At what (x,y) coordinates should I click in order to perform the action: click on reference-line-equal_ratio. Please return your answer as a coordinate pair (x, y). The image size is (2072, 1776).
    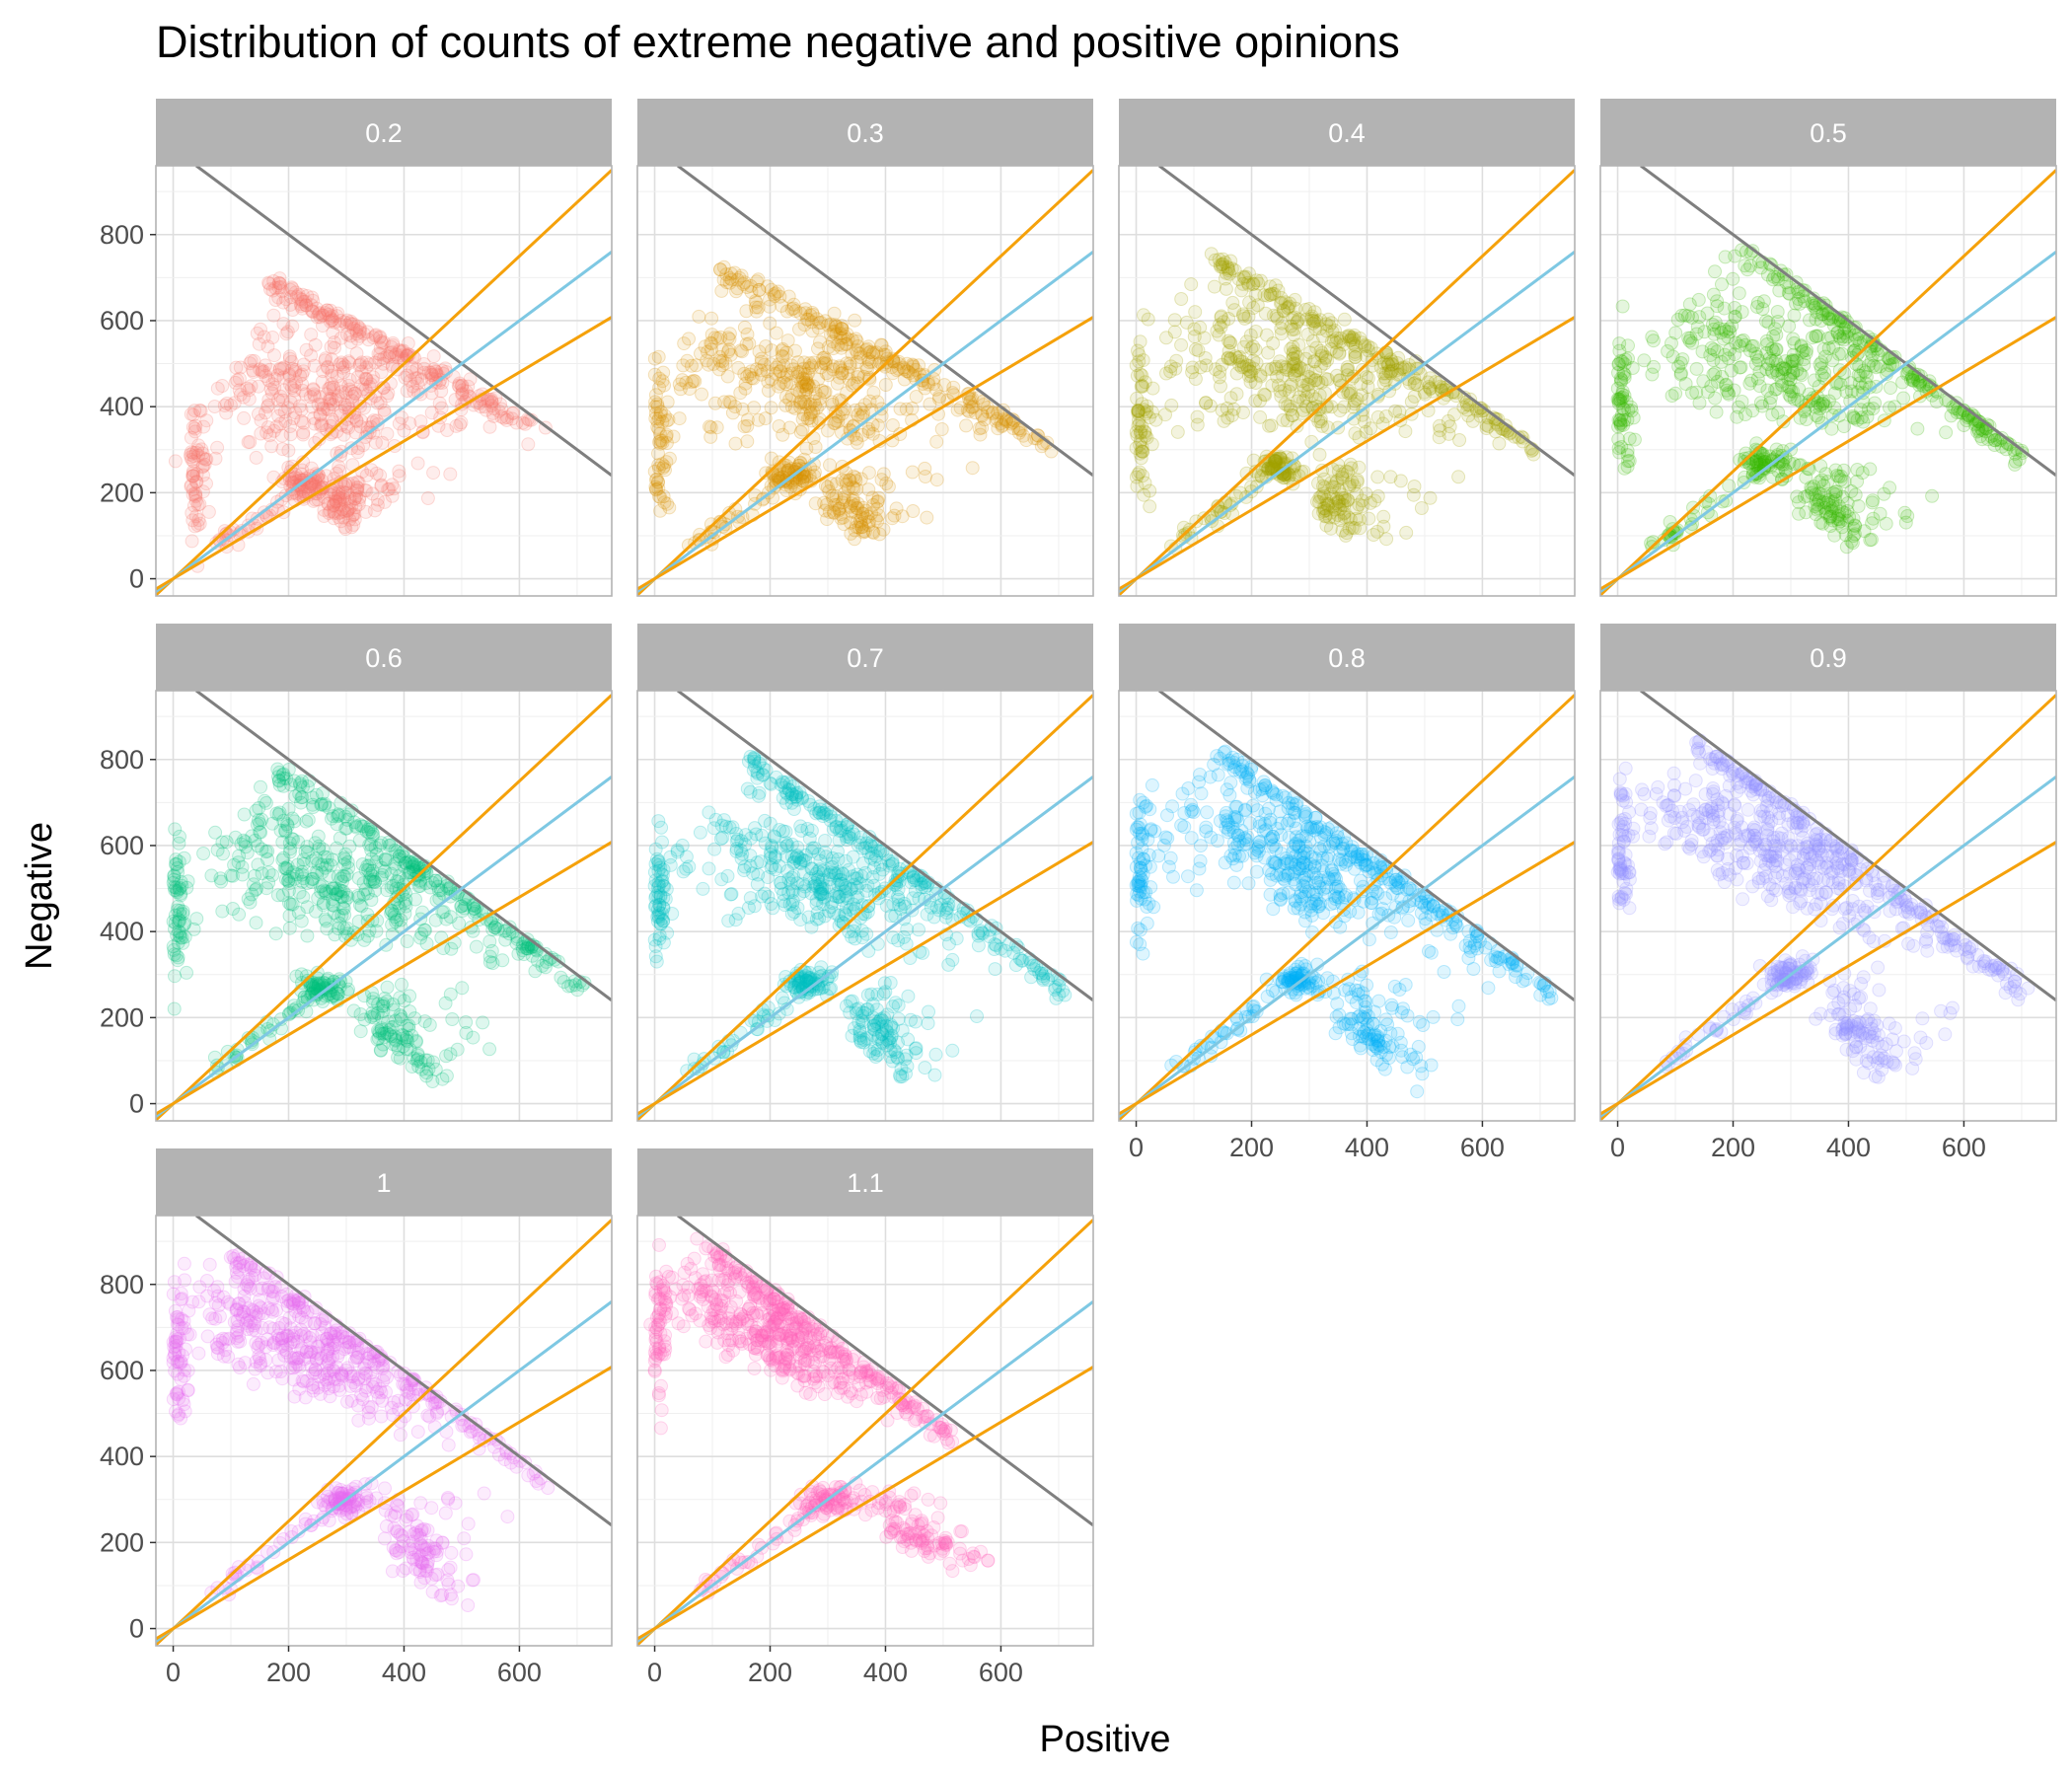
    Looking at the image, I should click on (865, 422).